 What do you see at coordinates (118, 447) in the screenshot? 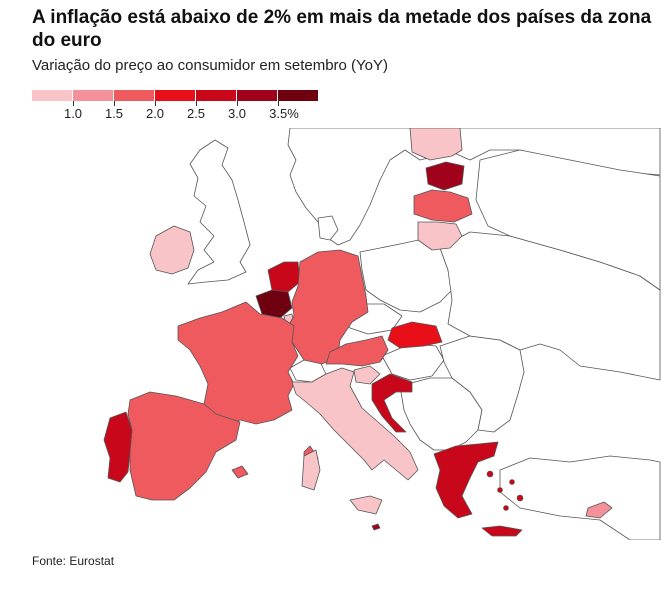
I see `country-portugal` at bounding box center [118, 447].